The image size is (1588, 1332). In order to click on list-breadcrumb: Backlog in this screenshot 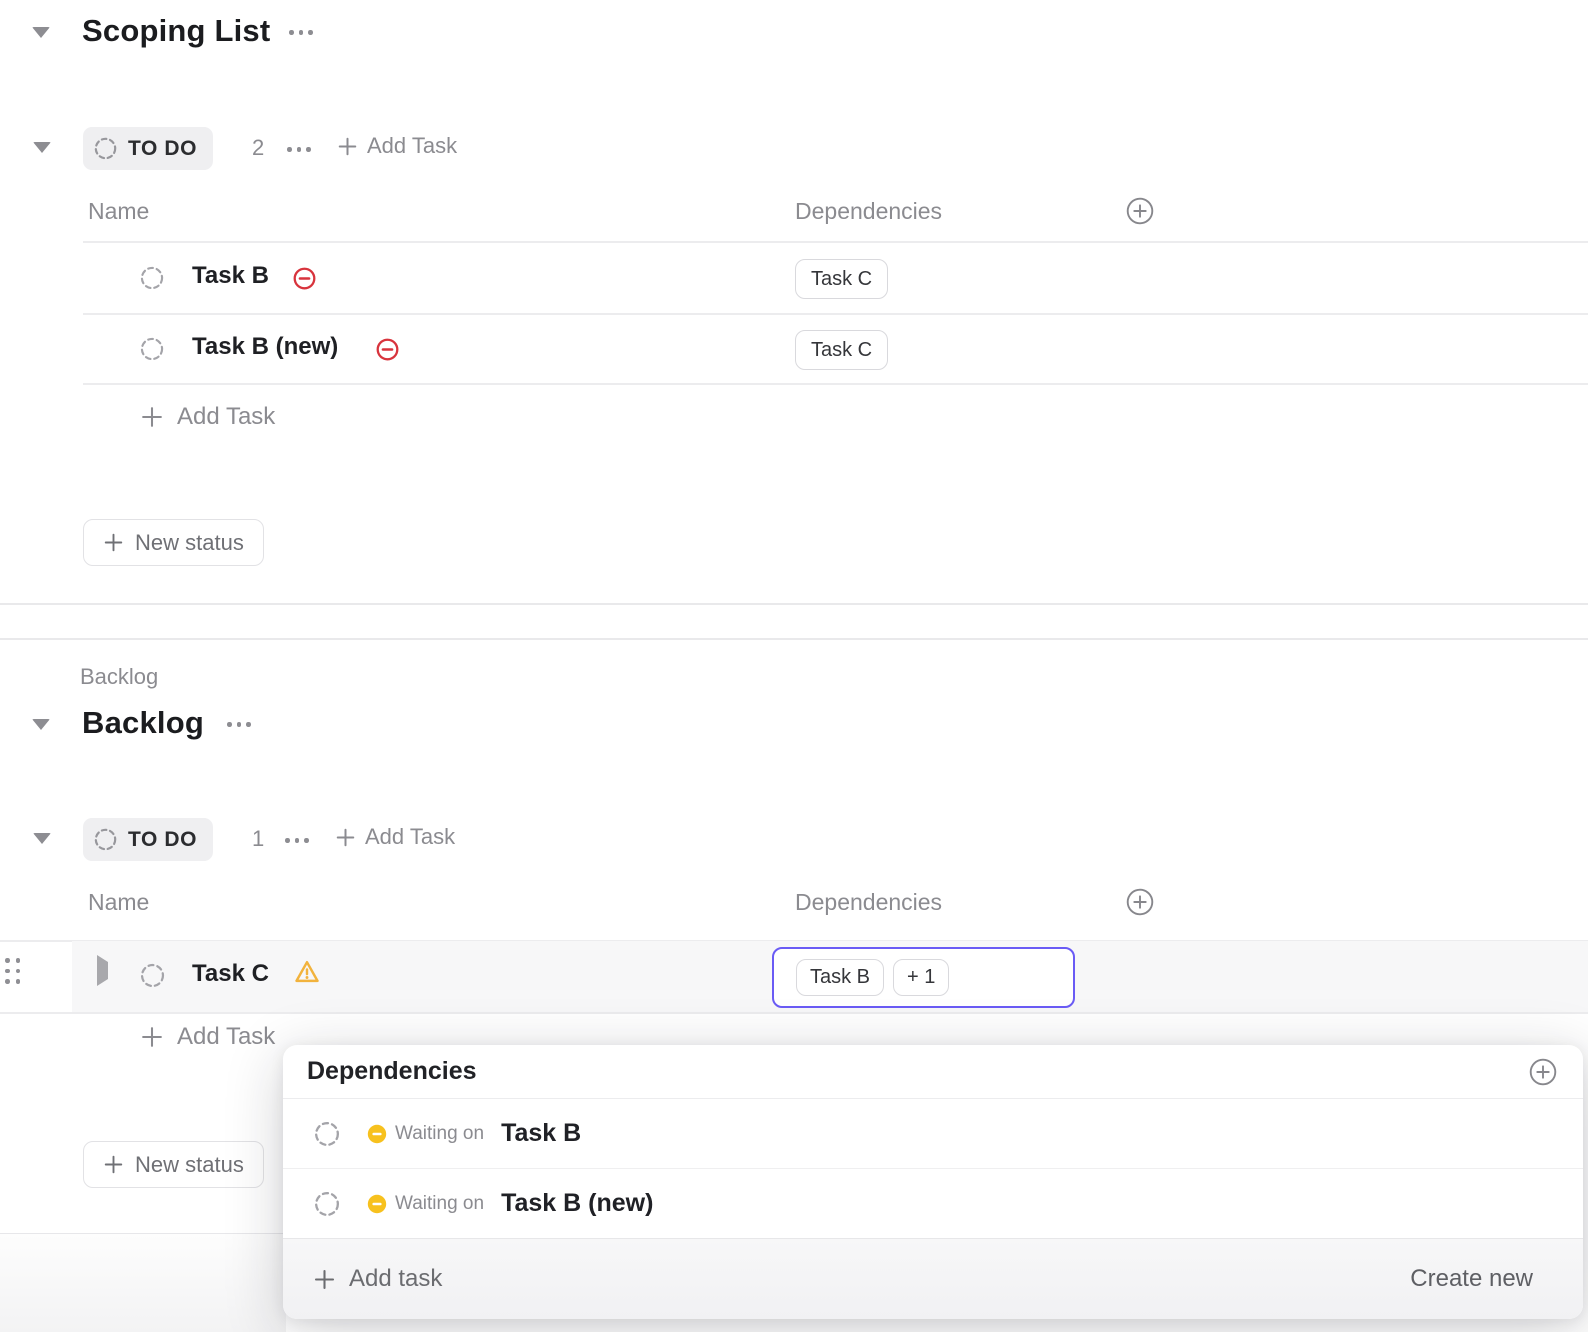, I will do `click(119, 676)`.